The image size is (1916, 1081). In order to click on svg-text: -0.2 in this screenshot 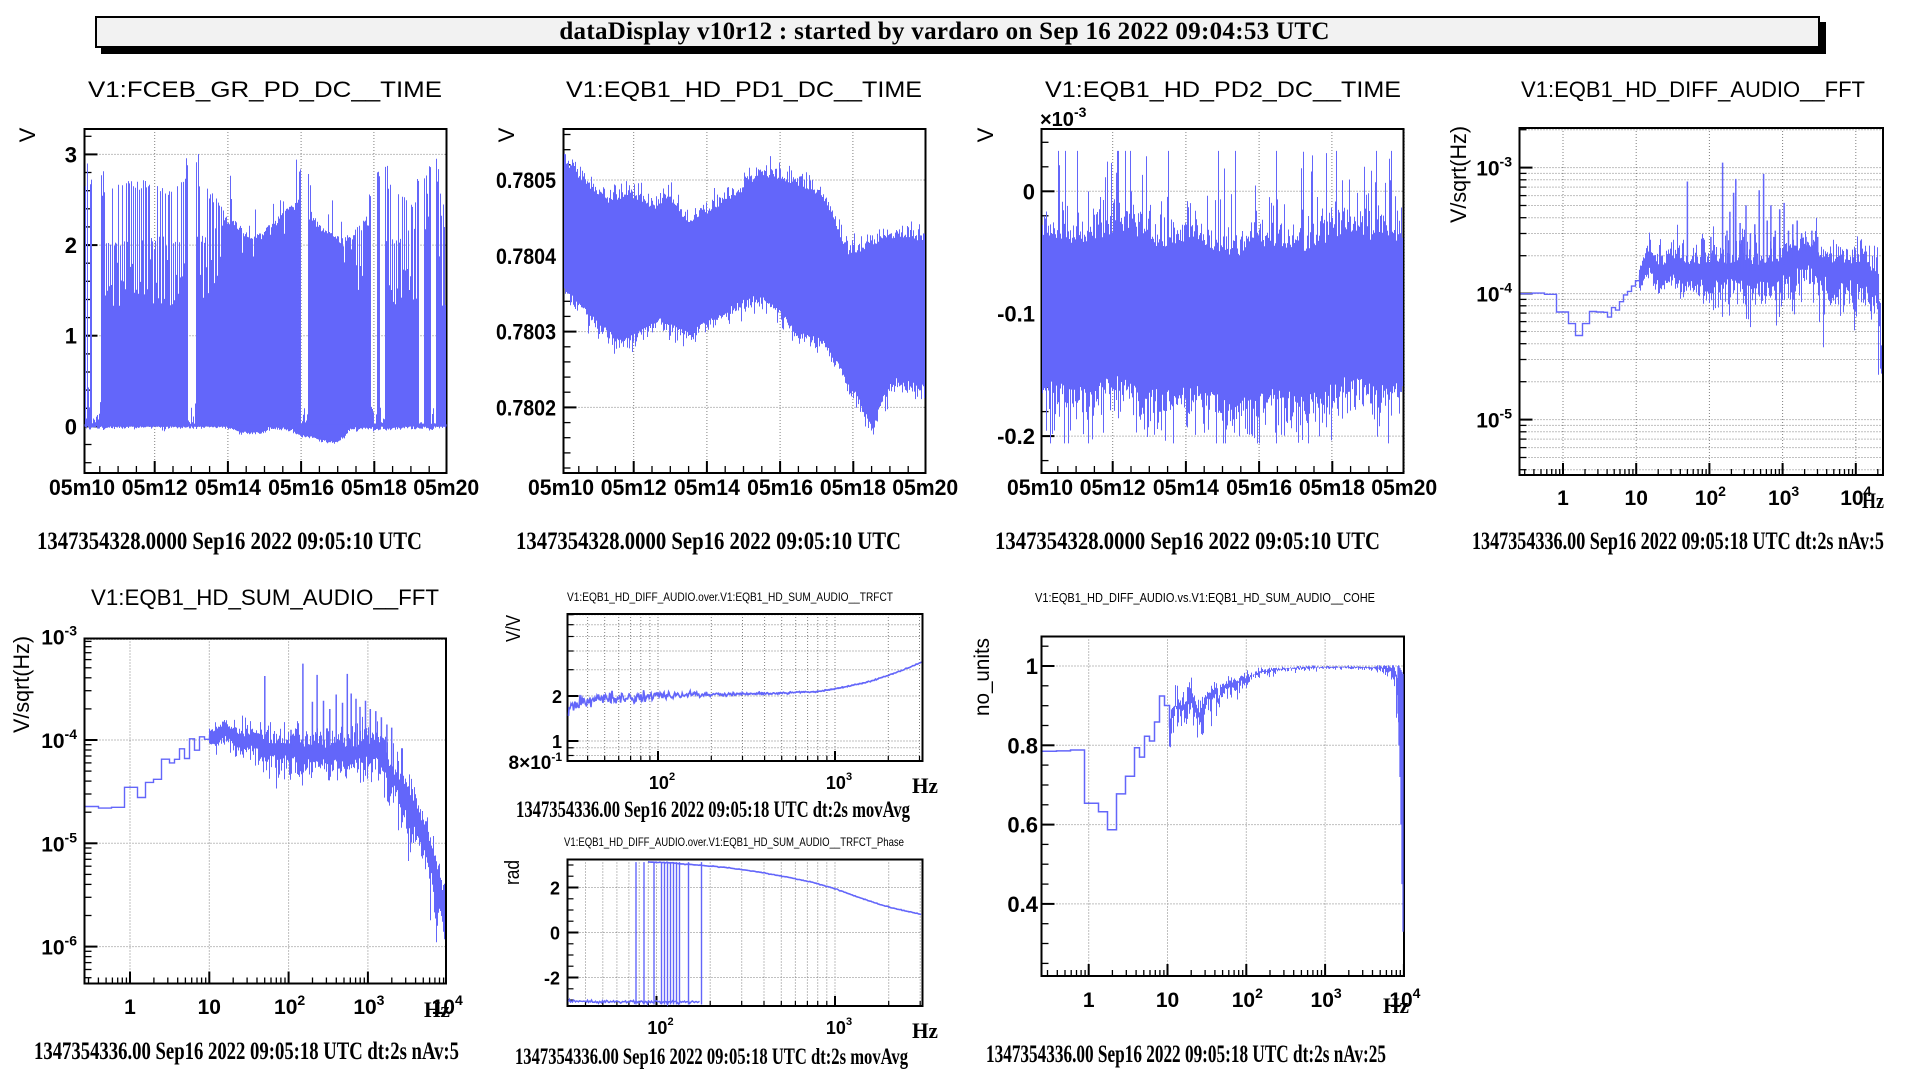, I will do `click(1016, 436)`.